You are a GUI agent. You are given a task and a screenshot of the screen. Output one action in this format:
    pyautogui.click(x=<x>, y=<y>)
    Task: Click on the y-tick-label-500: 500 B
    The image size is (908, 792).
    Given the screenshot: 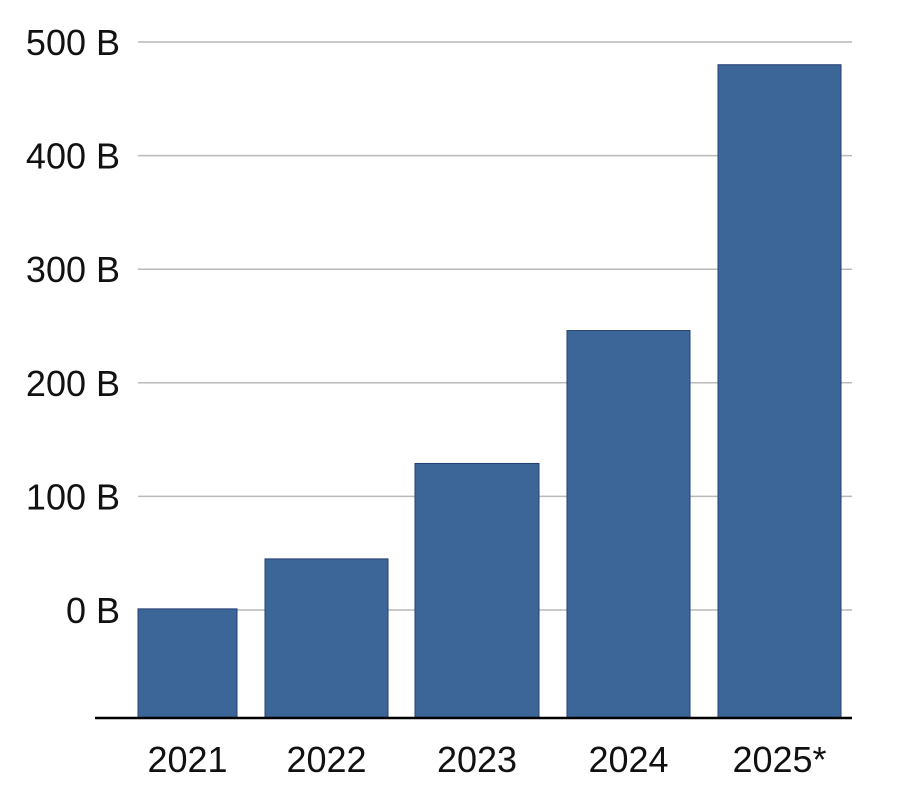 What is the action you would take?
    pyautogui.click(x=73, y=42)
    